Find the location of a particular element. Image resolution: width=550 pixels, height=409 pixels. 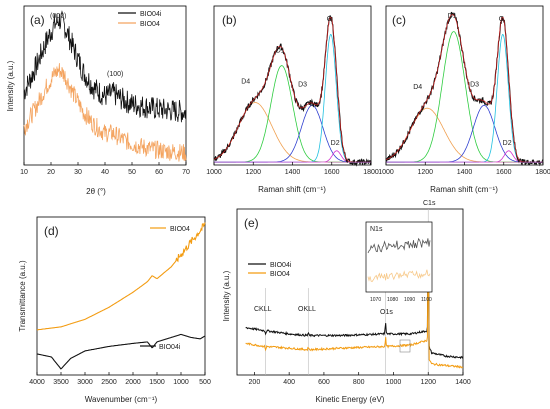

xps-line-bio04i is located at coordinates (354, 304).